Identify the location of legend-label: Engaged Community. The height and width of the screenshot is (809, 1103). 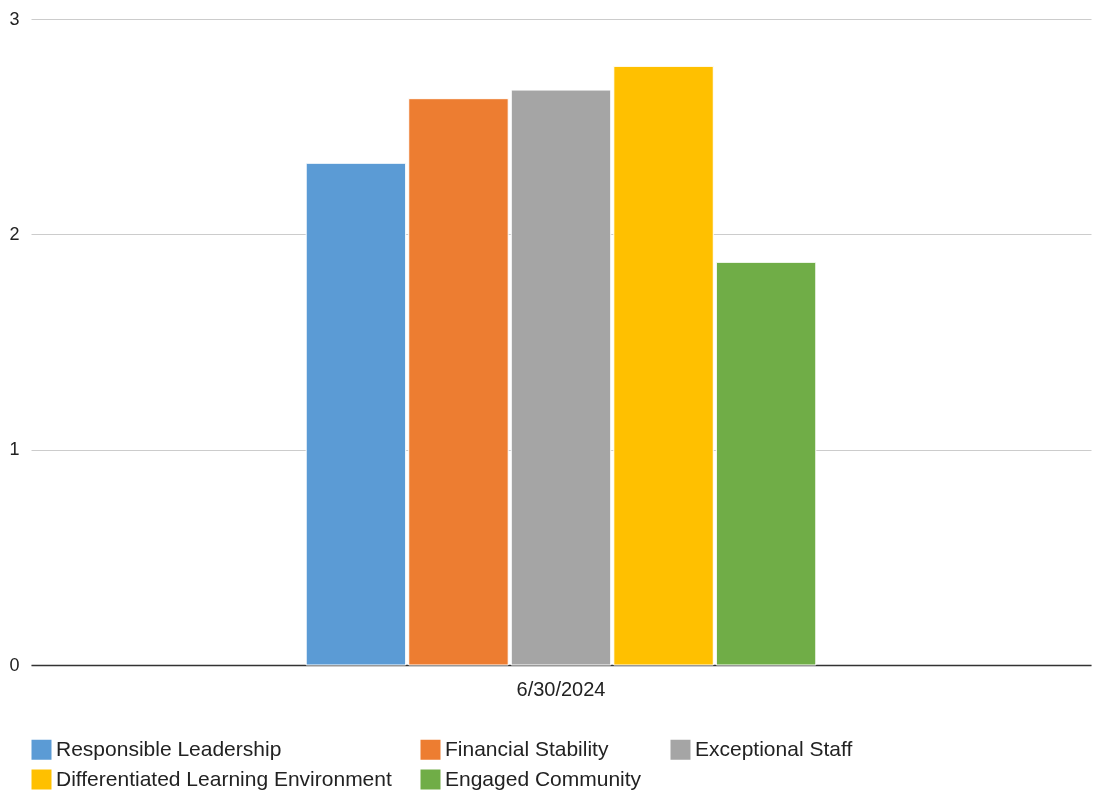
(543, 778).